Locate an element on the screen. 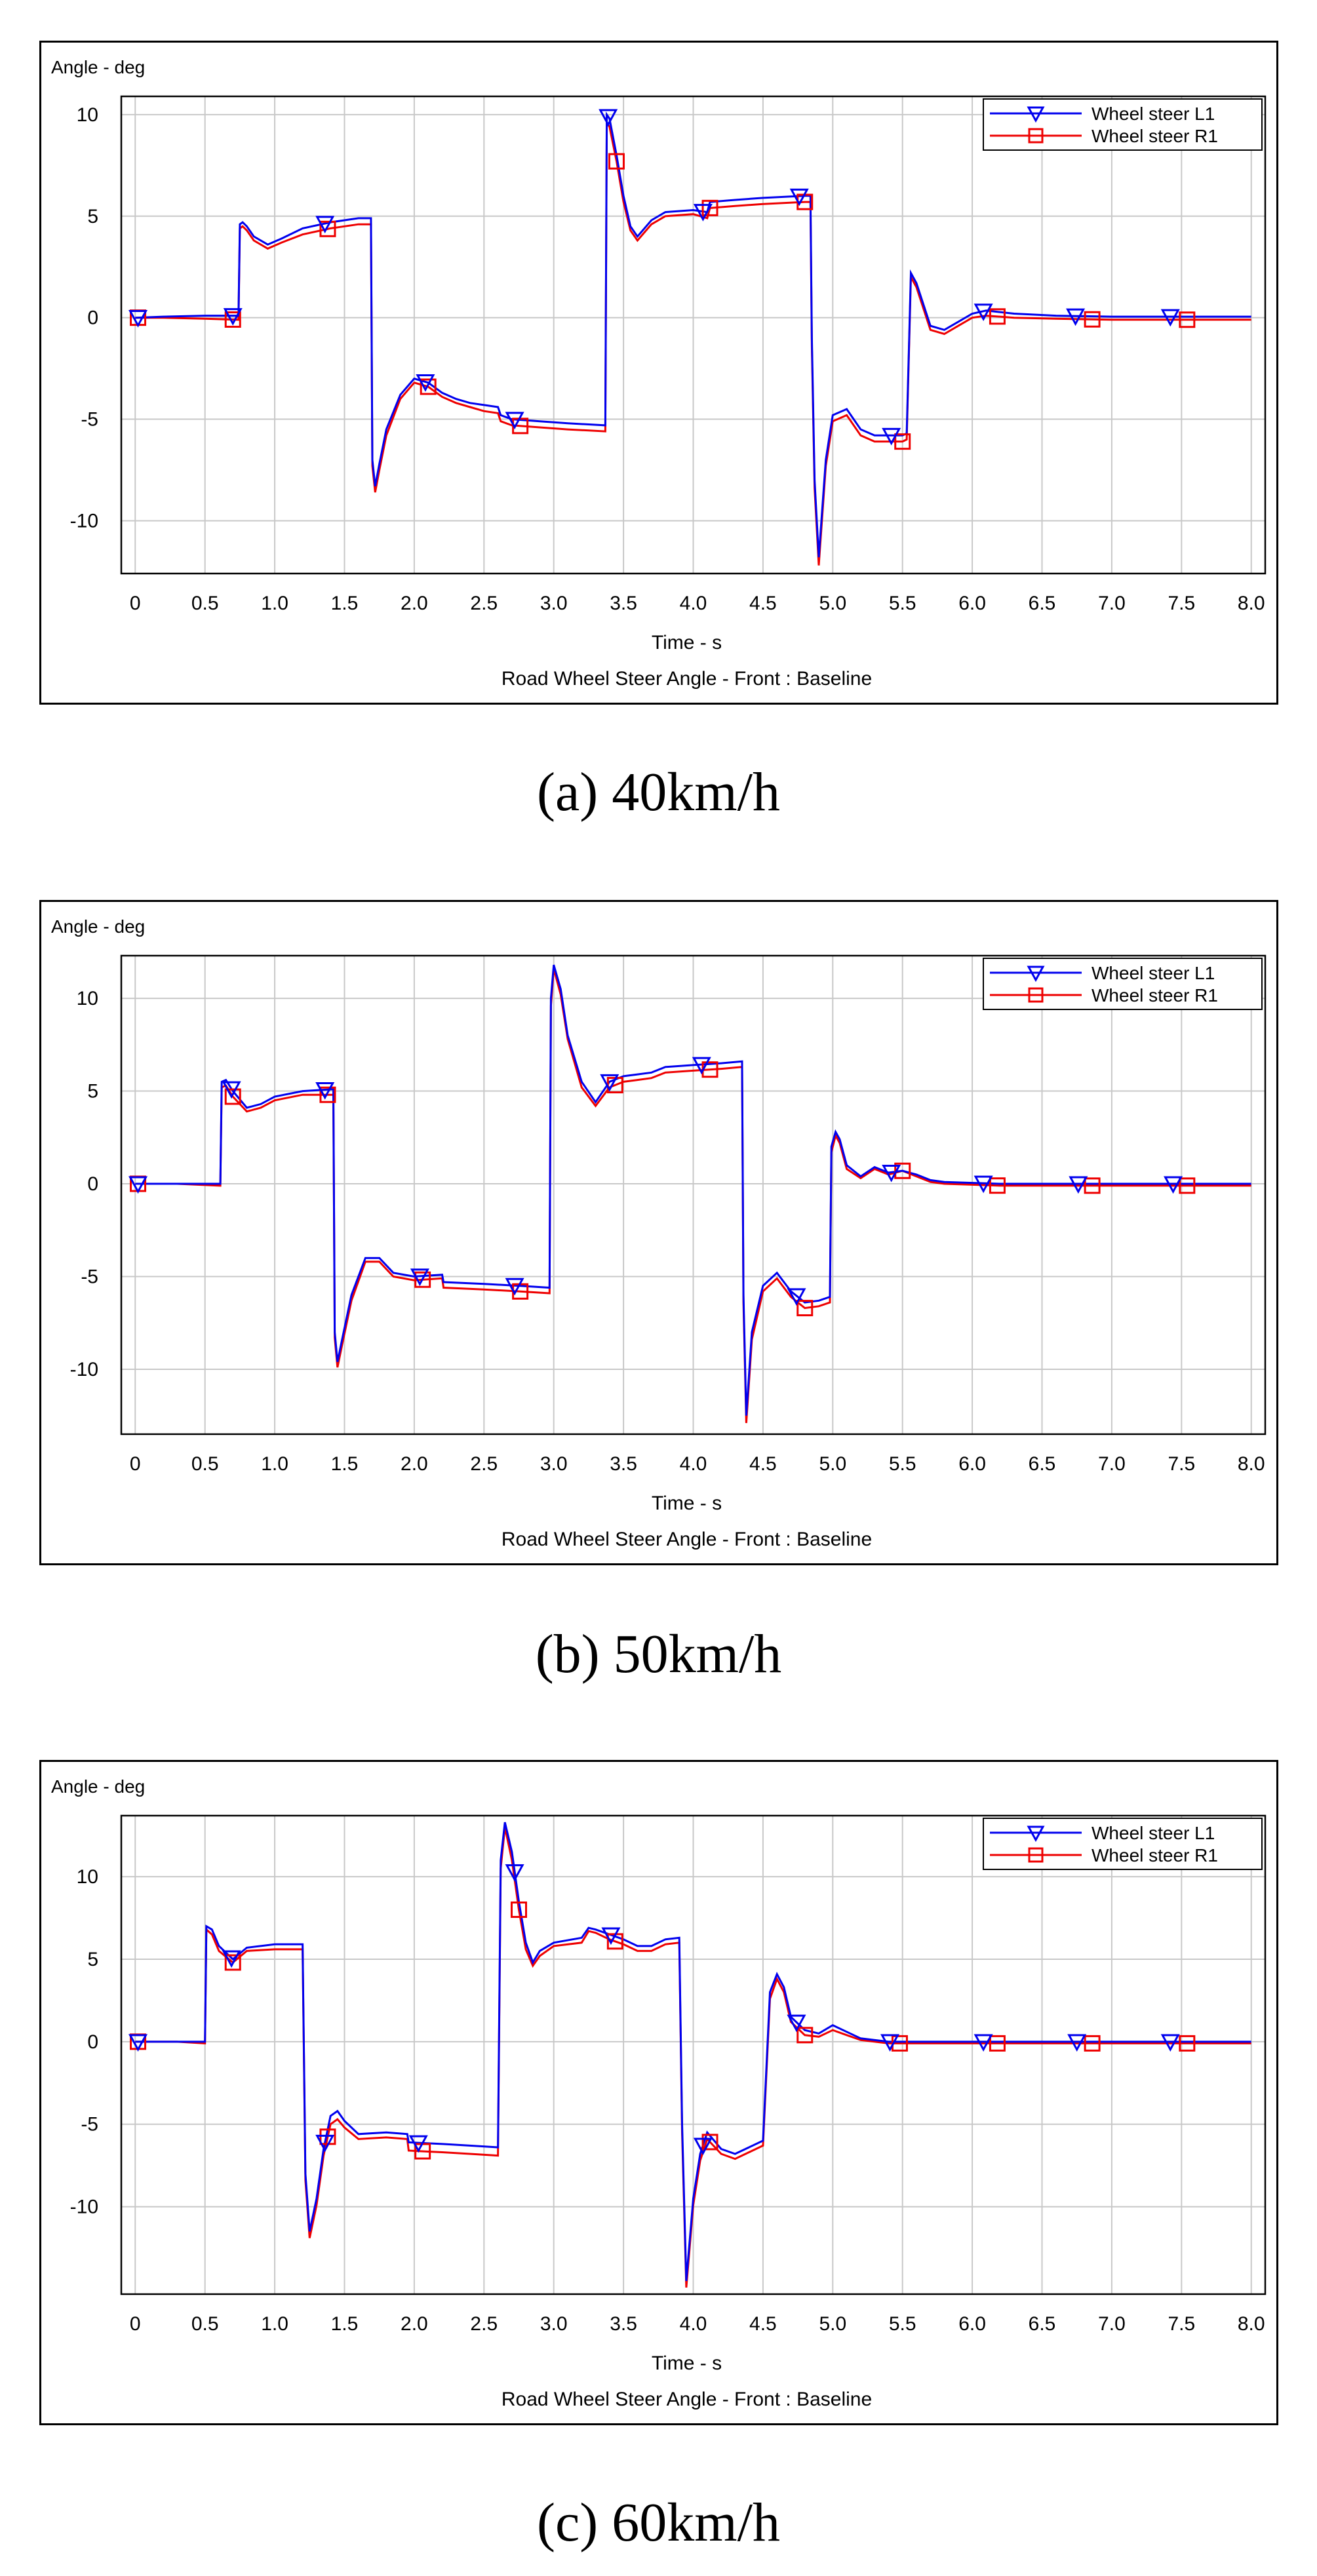 The width and height of the screenshot is (1317, 2576). series-line-l1 is located at coordinates (693, 1190).